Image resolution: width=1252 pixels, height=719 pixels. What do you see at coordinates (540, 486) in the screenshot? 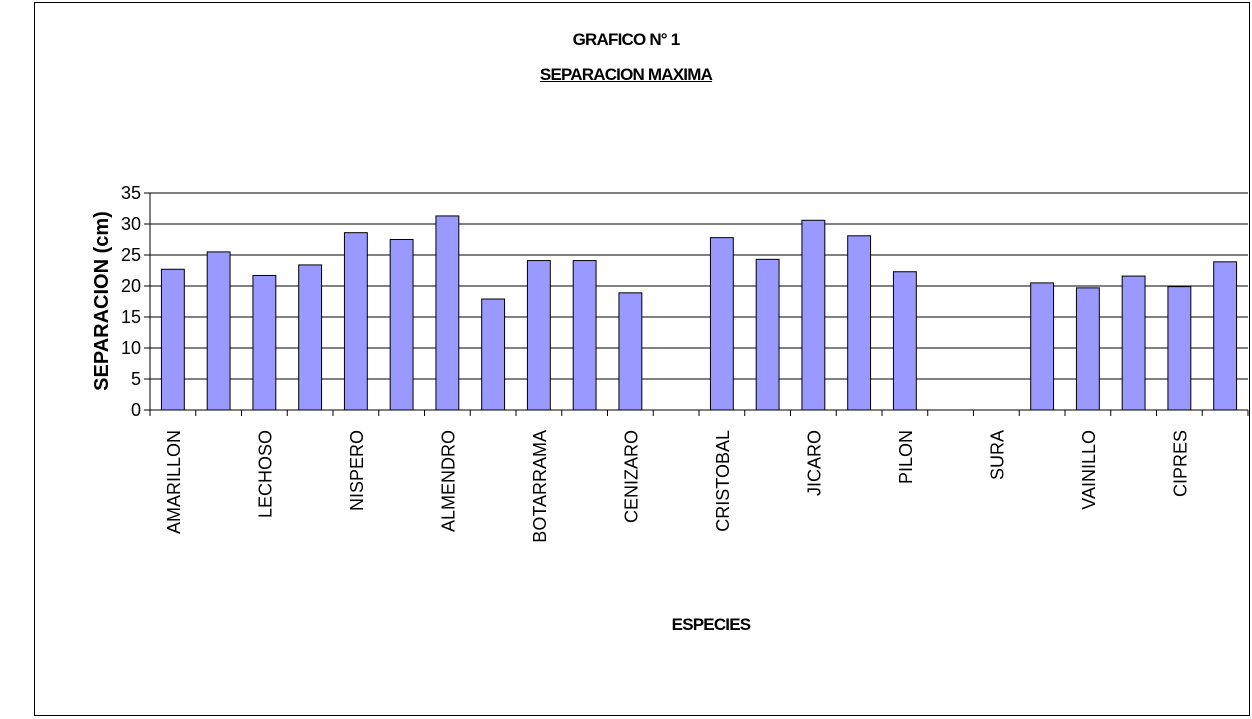
I see `x-tick-label: BOTARRAMA` at bounding box center [540, 486].